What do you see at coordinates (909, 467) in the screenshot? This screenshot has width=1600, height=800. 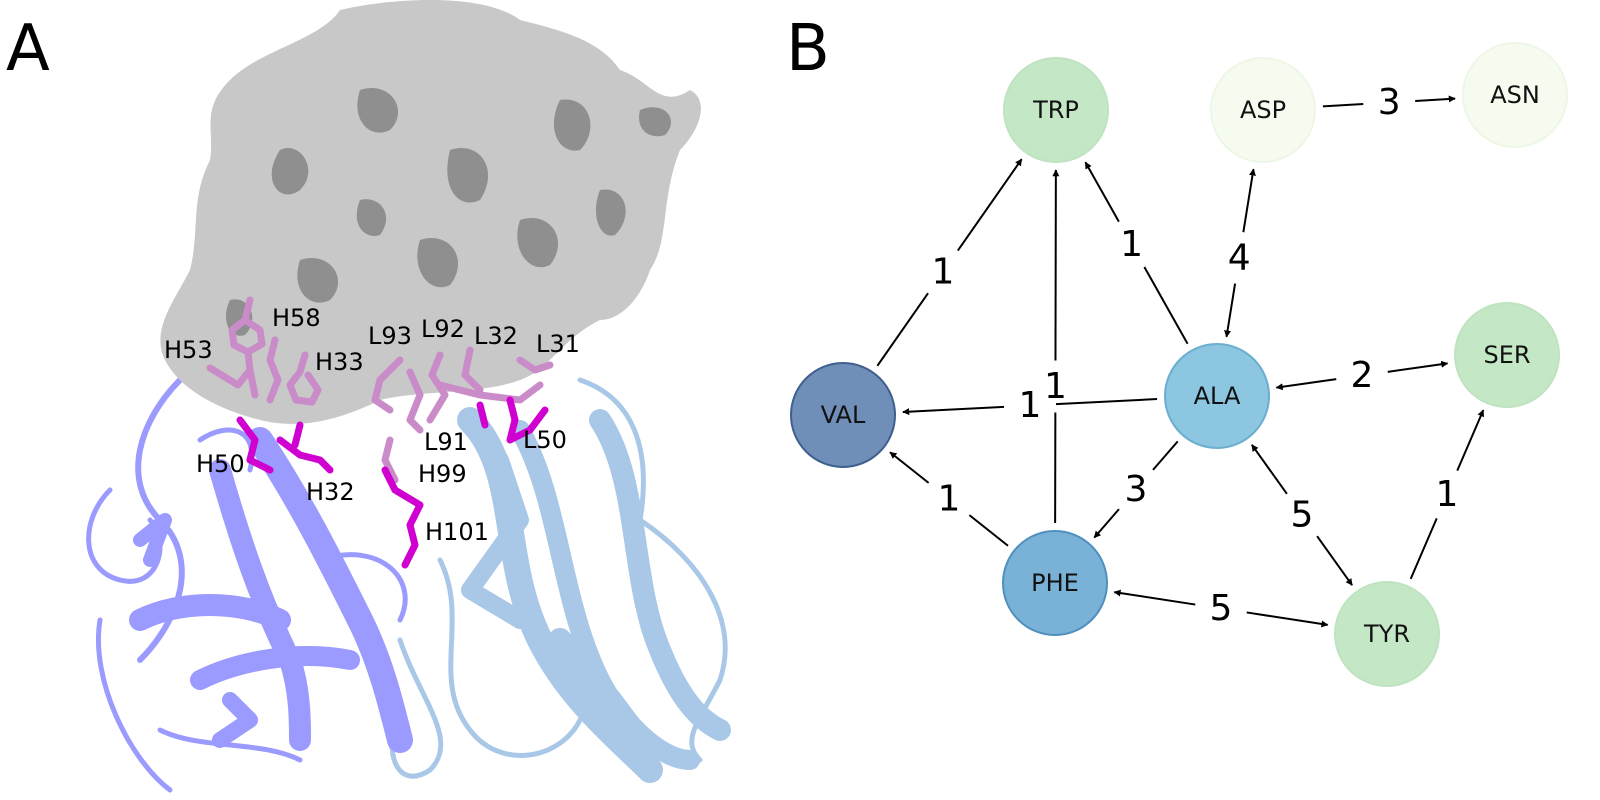 I see `edge-phe-val-line-end` at bounding box center [909, 467].